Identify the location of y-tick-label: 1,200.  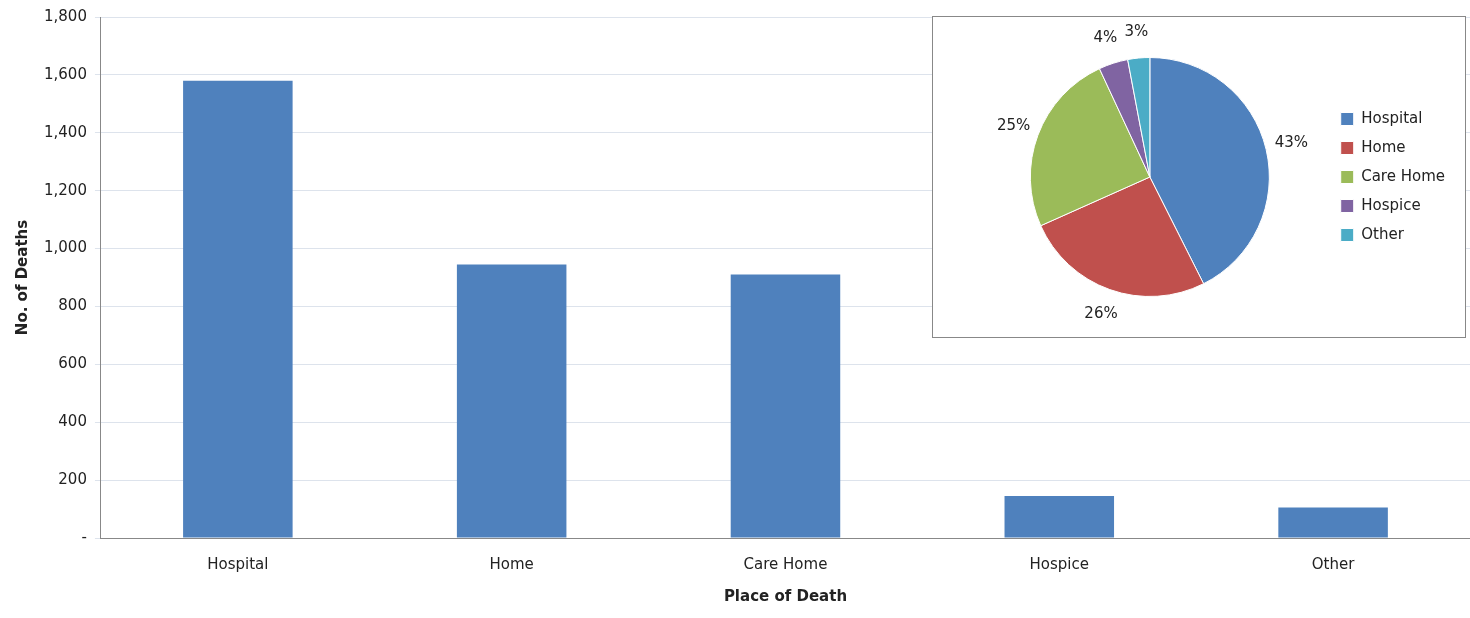
(65, 189).